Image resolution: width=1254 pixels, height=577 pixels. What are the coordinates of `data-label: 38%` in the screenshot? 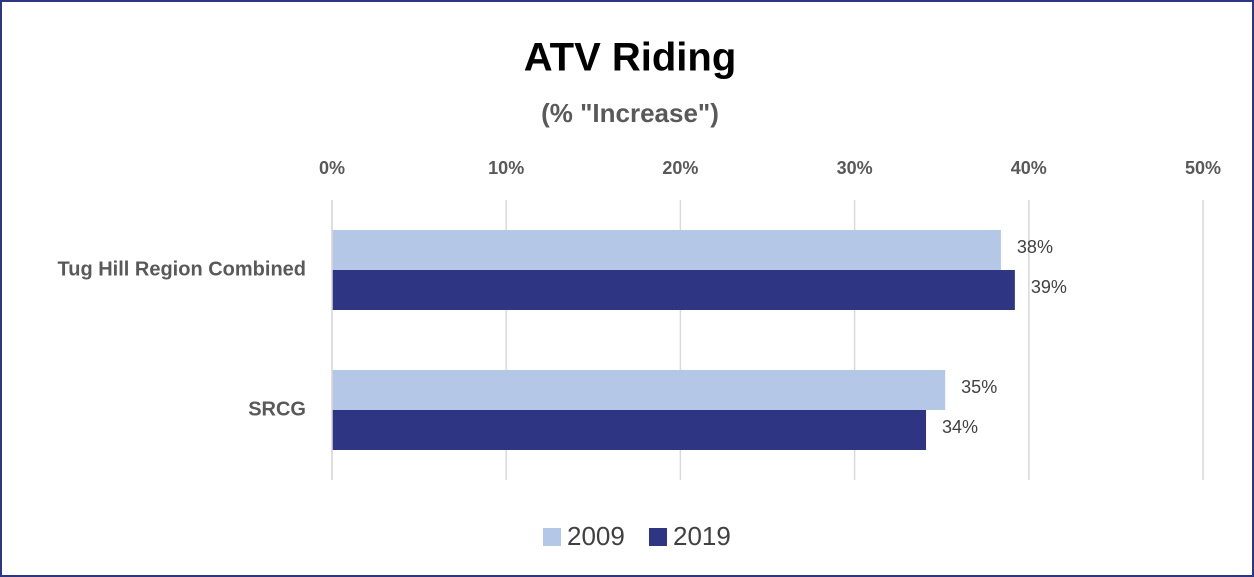 It's located at (1035, 247).